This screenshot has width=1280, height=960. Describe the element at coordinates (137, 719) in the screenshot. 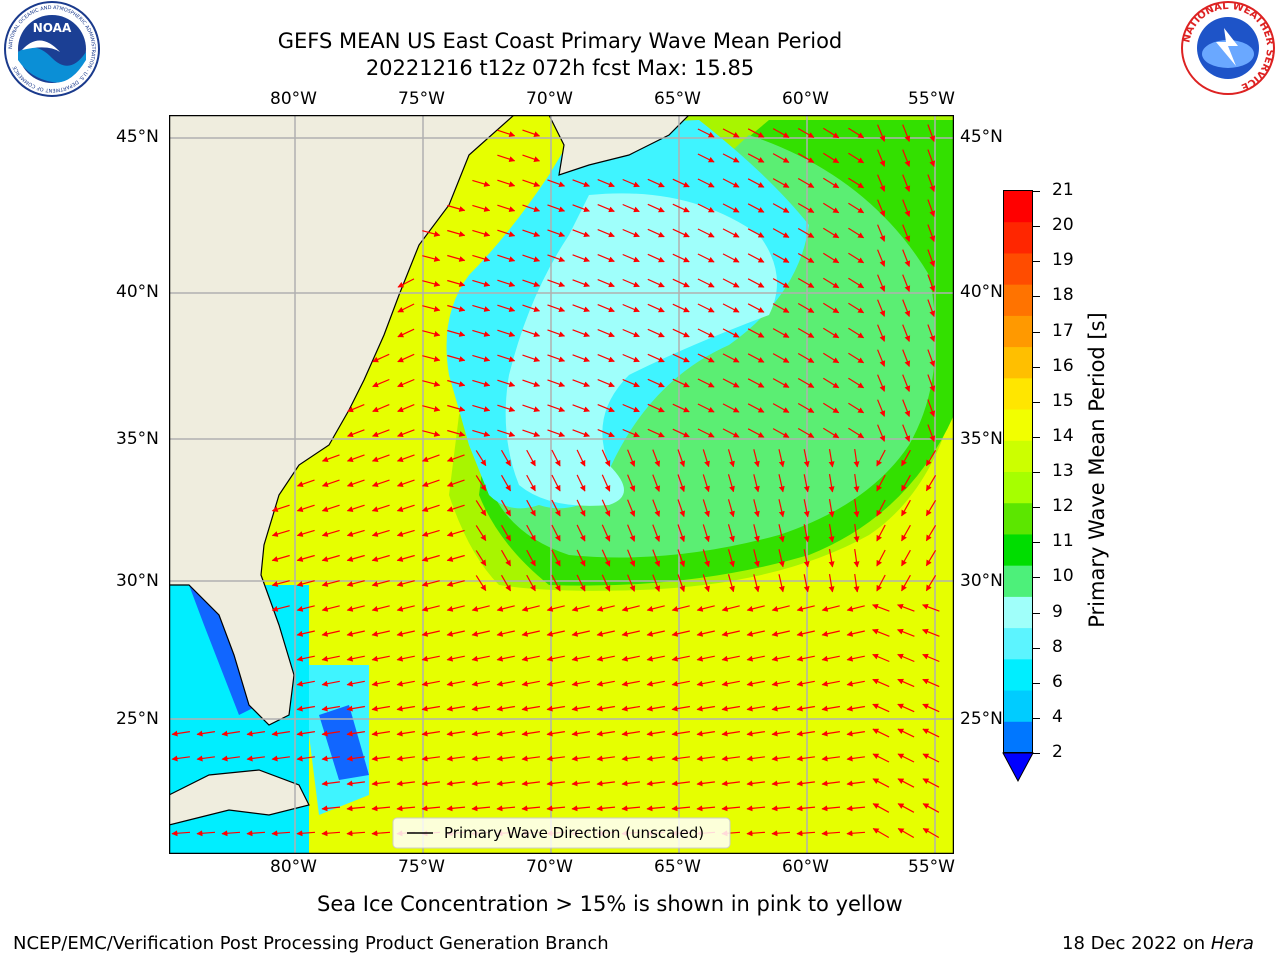

I see `lat-left-25n: 25°N` at that location.